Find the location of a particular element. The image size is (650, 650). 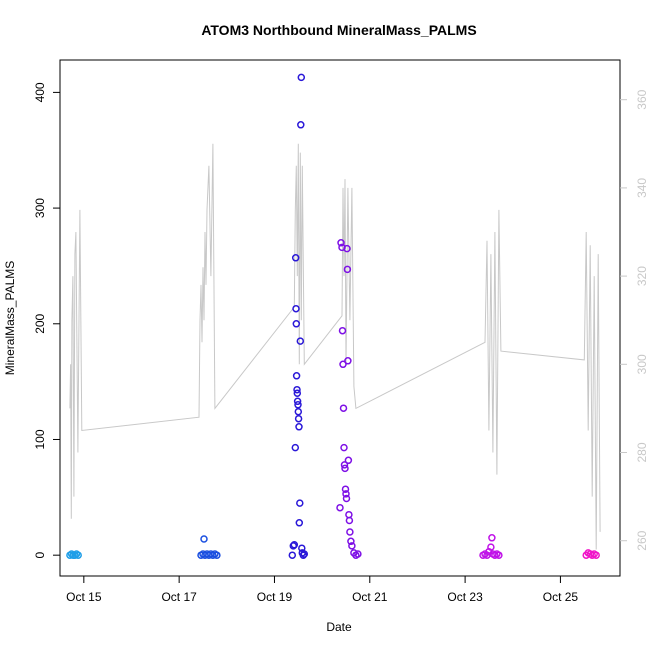

y-left-tick-label: 300 is located at coordinates (40, 208).